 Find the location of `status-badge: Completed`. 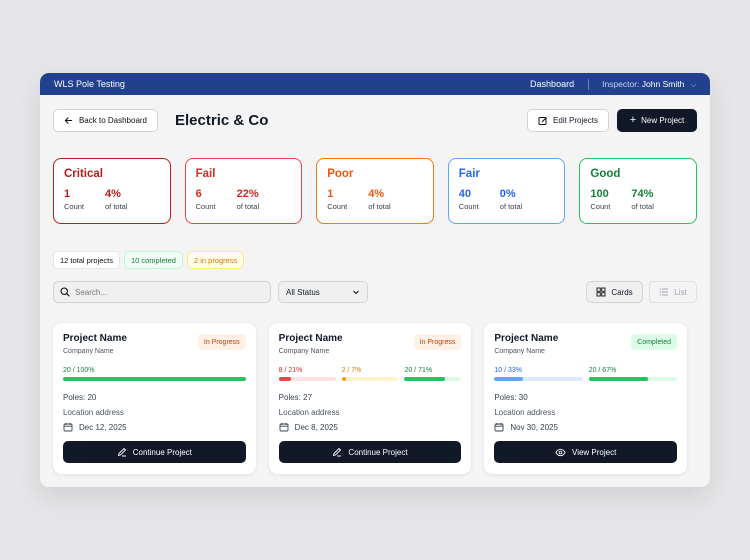

status-badge: Completed is located at coordinates (654, 342).